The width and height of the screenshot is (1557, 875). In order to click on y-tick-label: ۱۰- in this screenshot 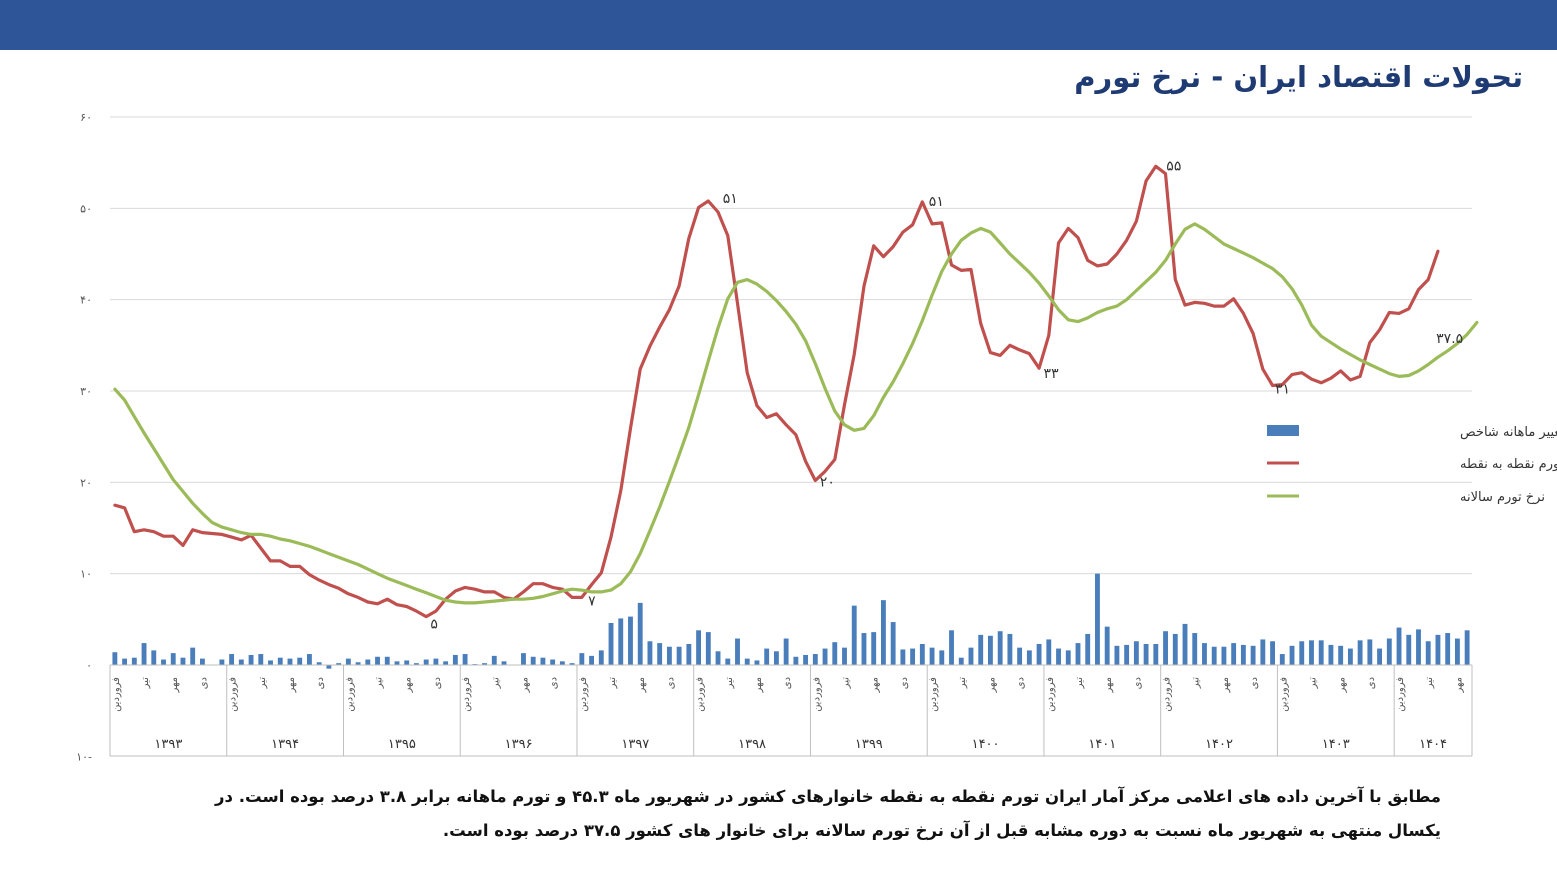, I will do `click(84, 756)`.